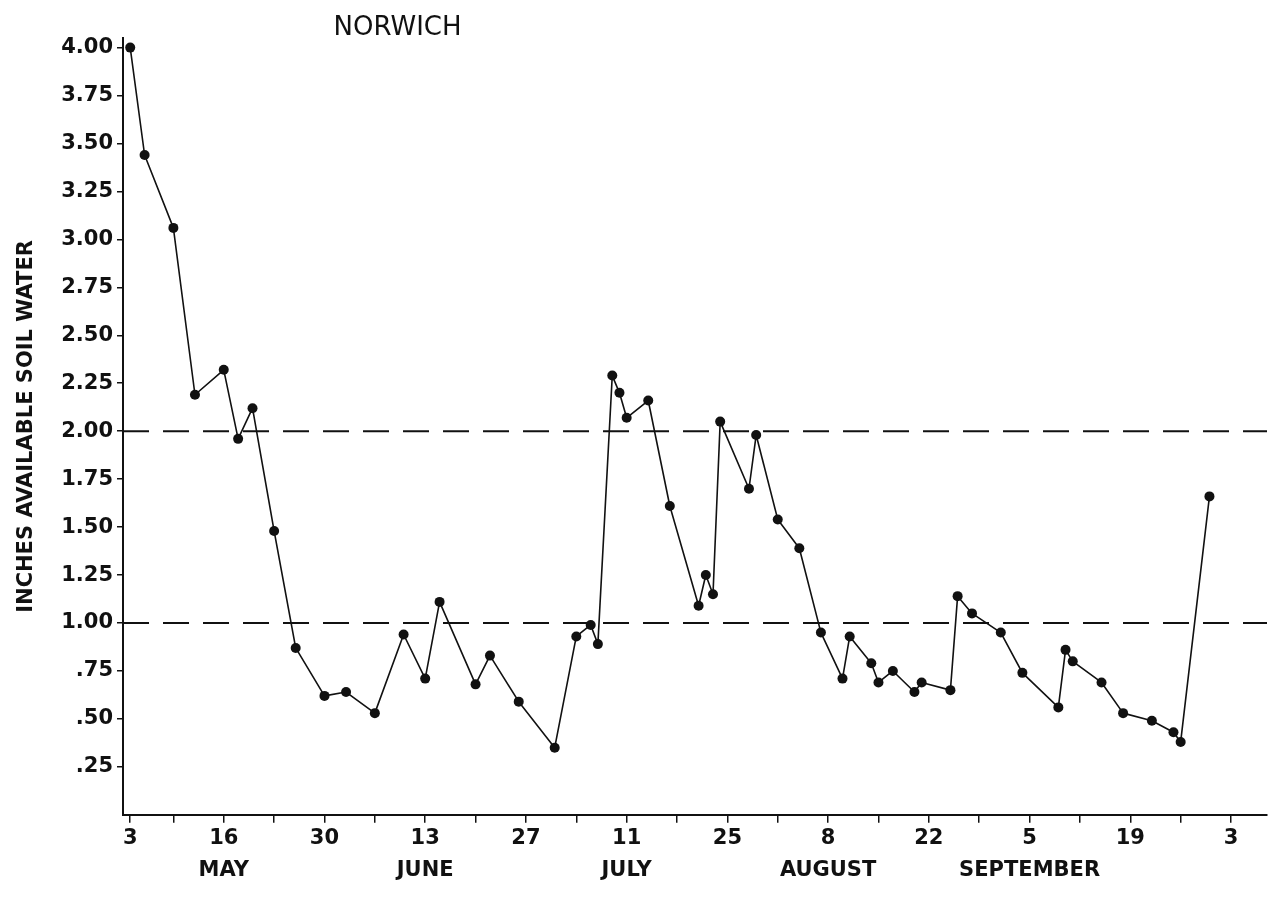 The height and width of the screenshot is (904, 1272). I want to click on y-tick-label: 2.00, so click(87, 429).